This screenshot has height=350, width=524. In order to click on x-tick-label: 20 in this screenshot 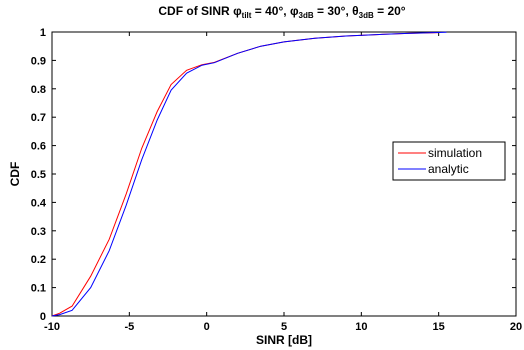, I will do `click(516, 327)`.